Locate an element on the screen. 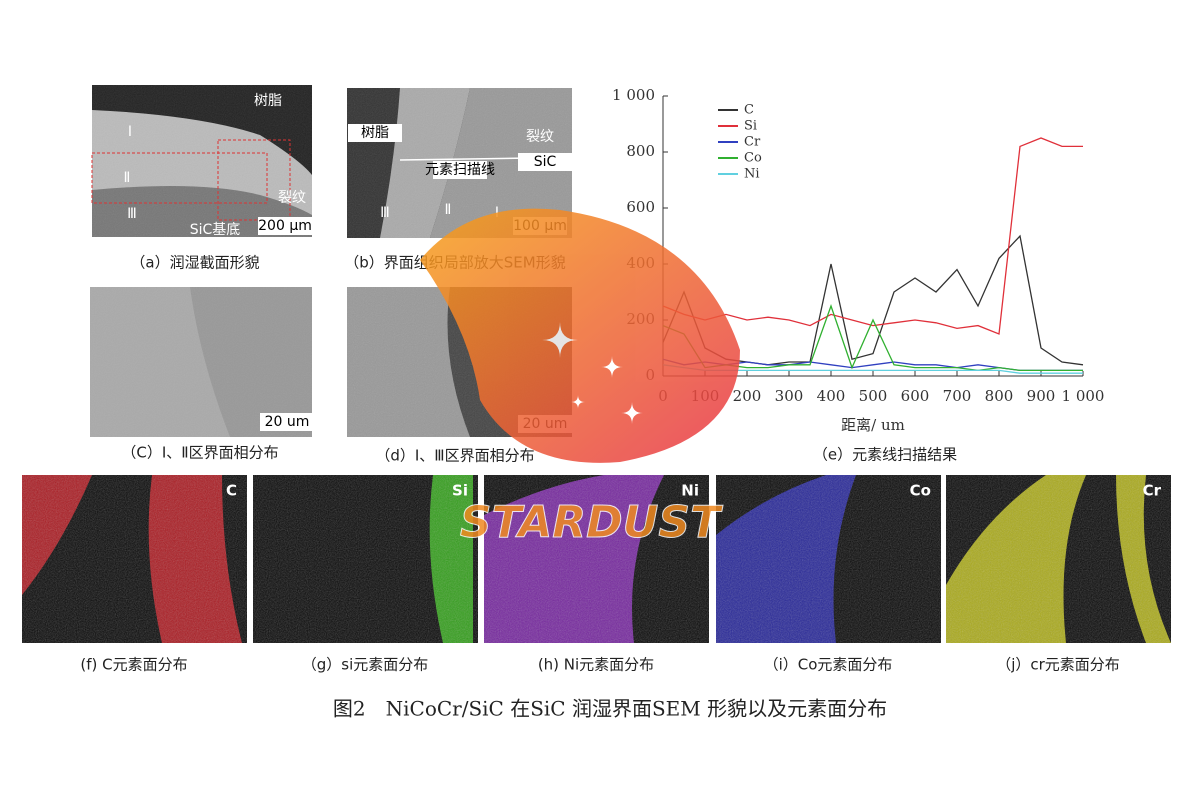  figure-caption: 图2 NiCoCr/SiC 在SiC 润湿界面SEM 形貌以及元素面分布 is located at coordinates (610, 709).